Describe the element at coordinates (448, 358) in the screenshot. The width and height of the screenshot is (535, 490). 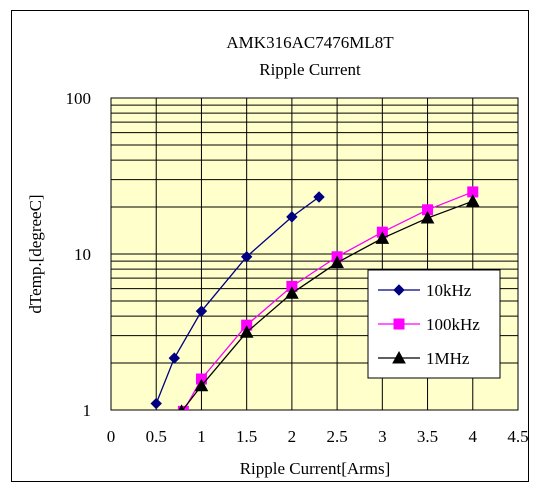
I see `legend-label-1mhz: 1MHz` at that location.